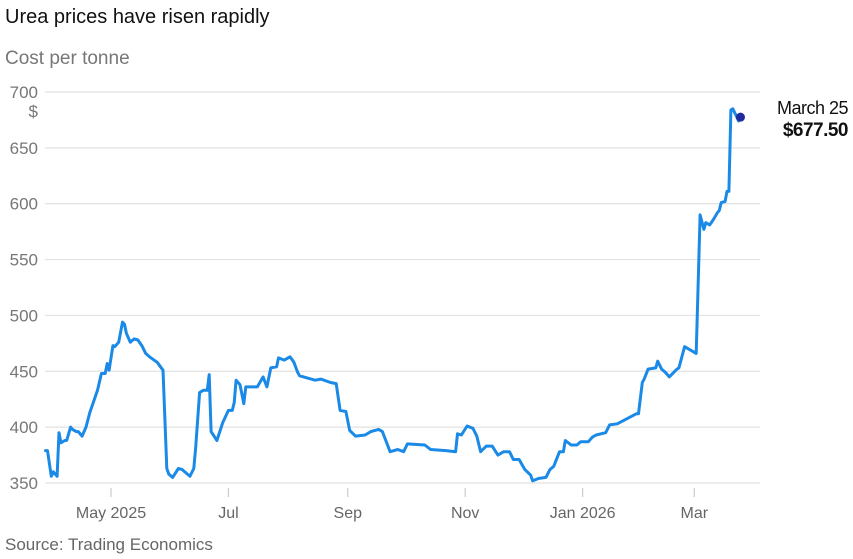 The width and height of the screenshot is (853, 559). I want to click on y-tick-label: 550, so click(24, 260).